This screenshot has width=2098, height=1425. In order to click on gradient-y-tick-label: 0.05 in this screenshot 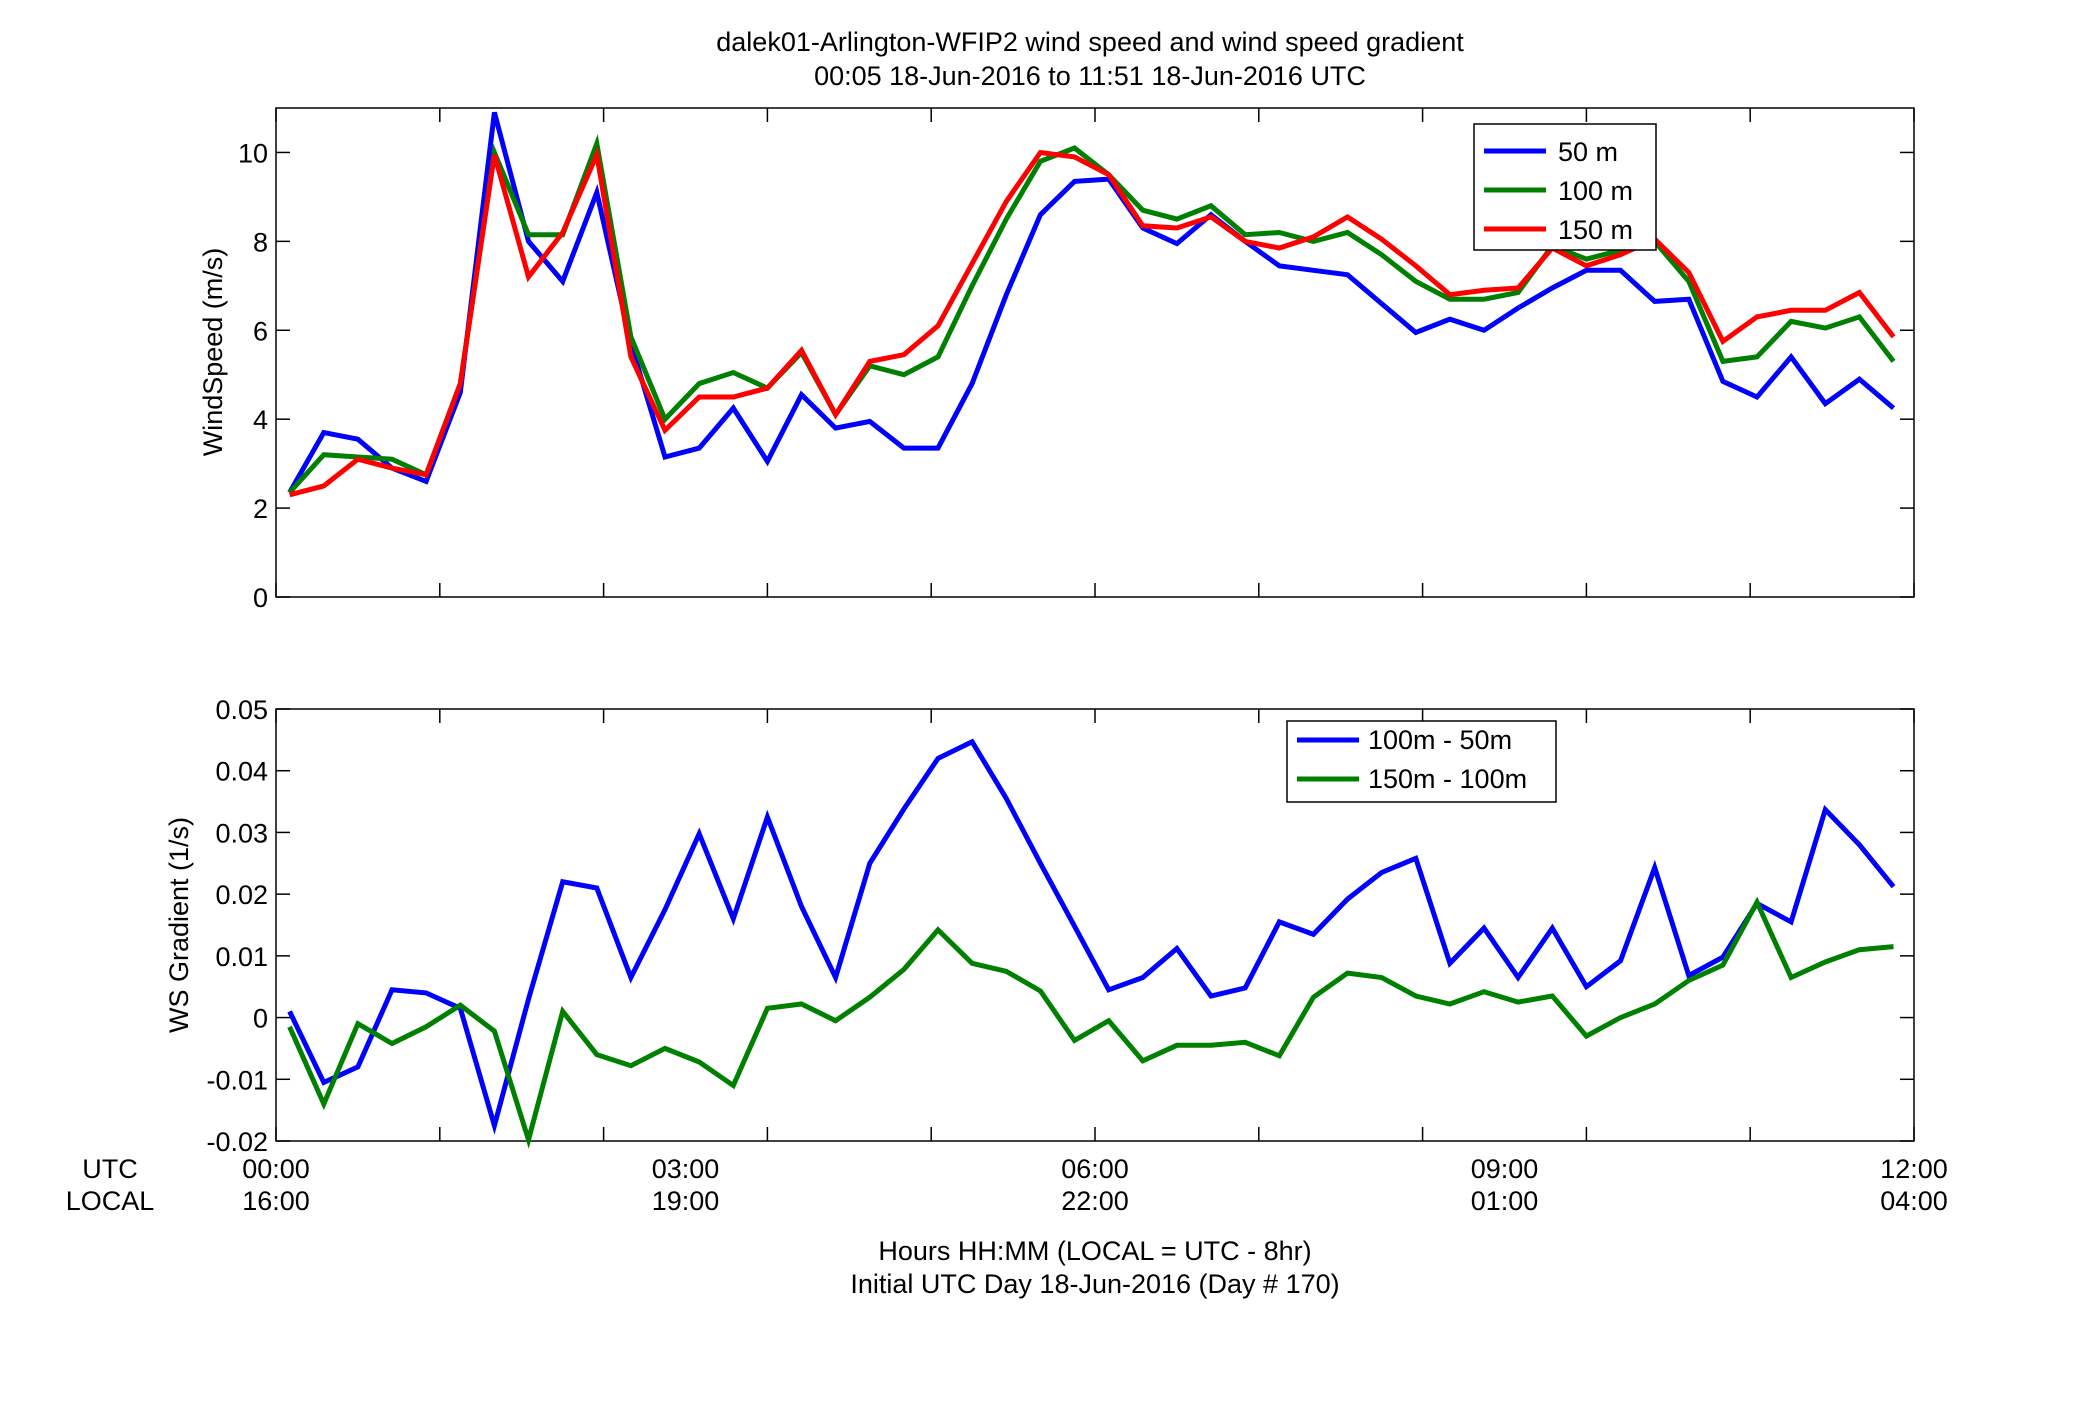, I will do `click(241, 710)`.